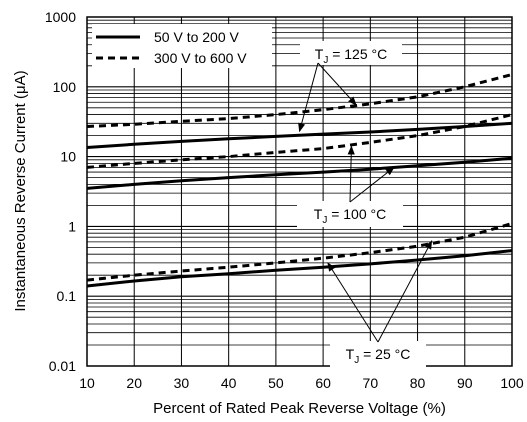  Describe the element at coordinates (67, 296) in the screenshot. I see `y-tick-label: 0.1` at that location.